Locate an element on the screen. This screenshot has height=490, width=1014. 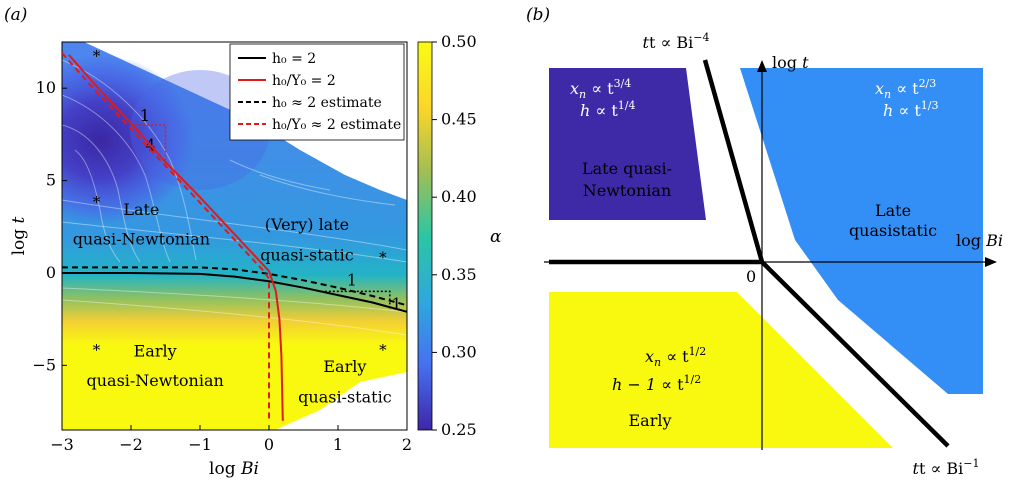
scaling-law: xn ∝ t3/4 is located at coordinates (600, 89).